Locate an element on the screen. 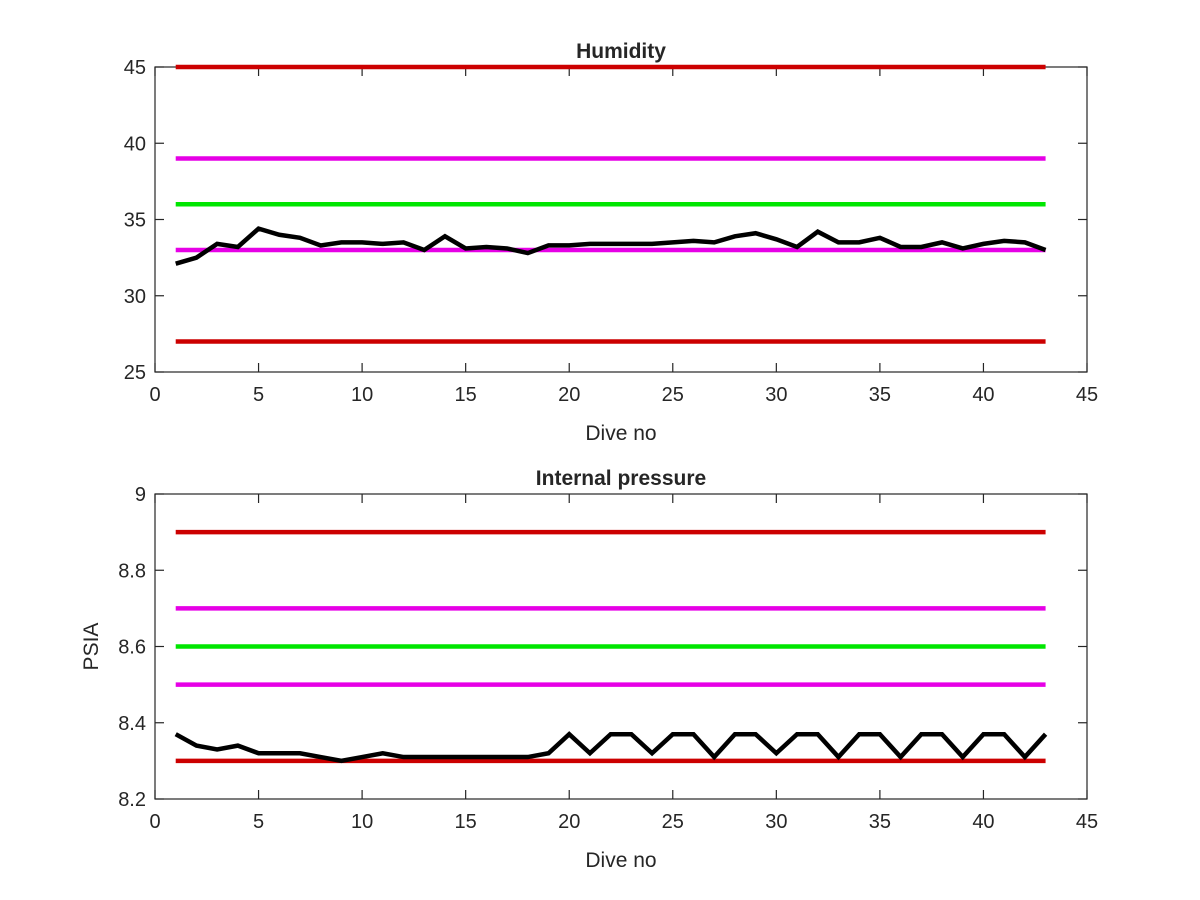 Image resolution: width=1200 pixels, height=900 pixels. chart-title: Internal pressure is located at coordinates (621, 478).